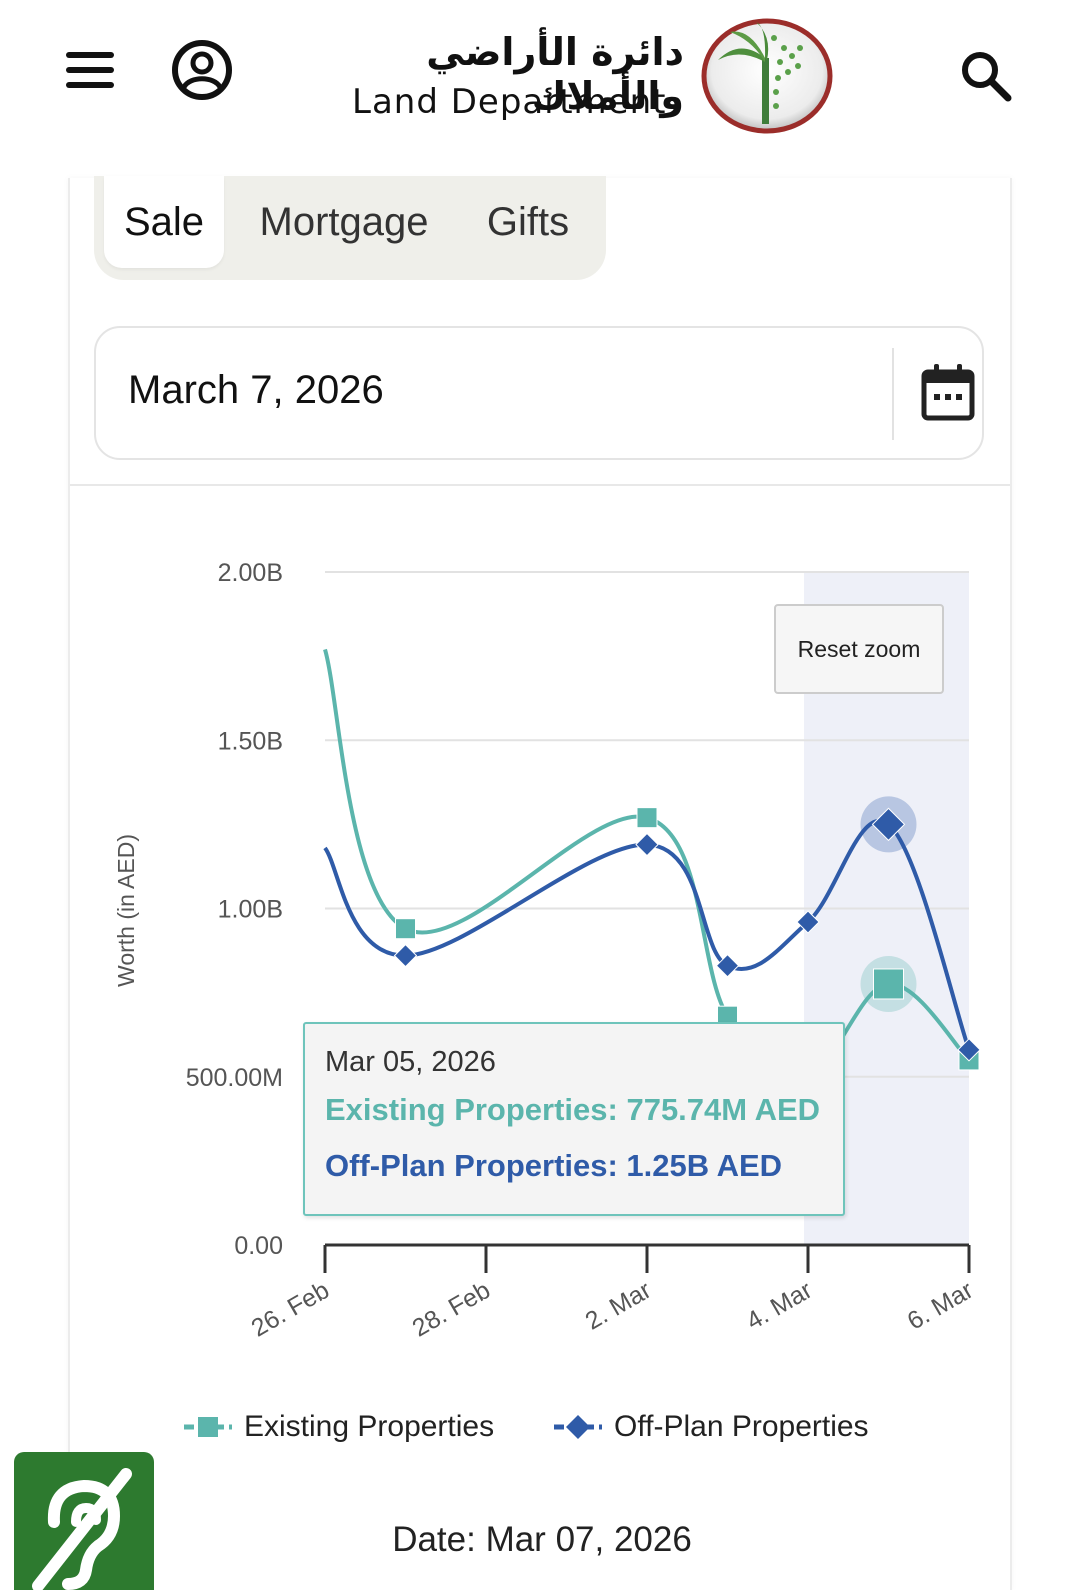 The width and height of the screenshot is (1080, 1590). I want to click on date-caption: Date: Mar 07, 2026, so click(542, 1539).